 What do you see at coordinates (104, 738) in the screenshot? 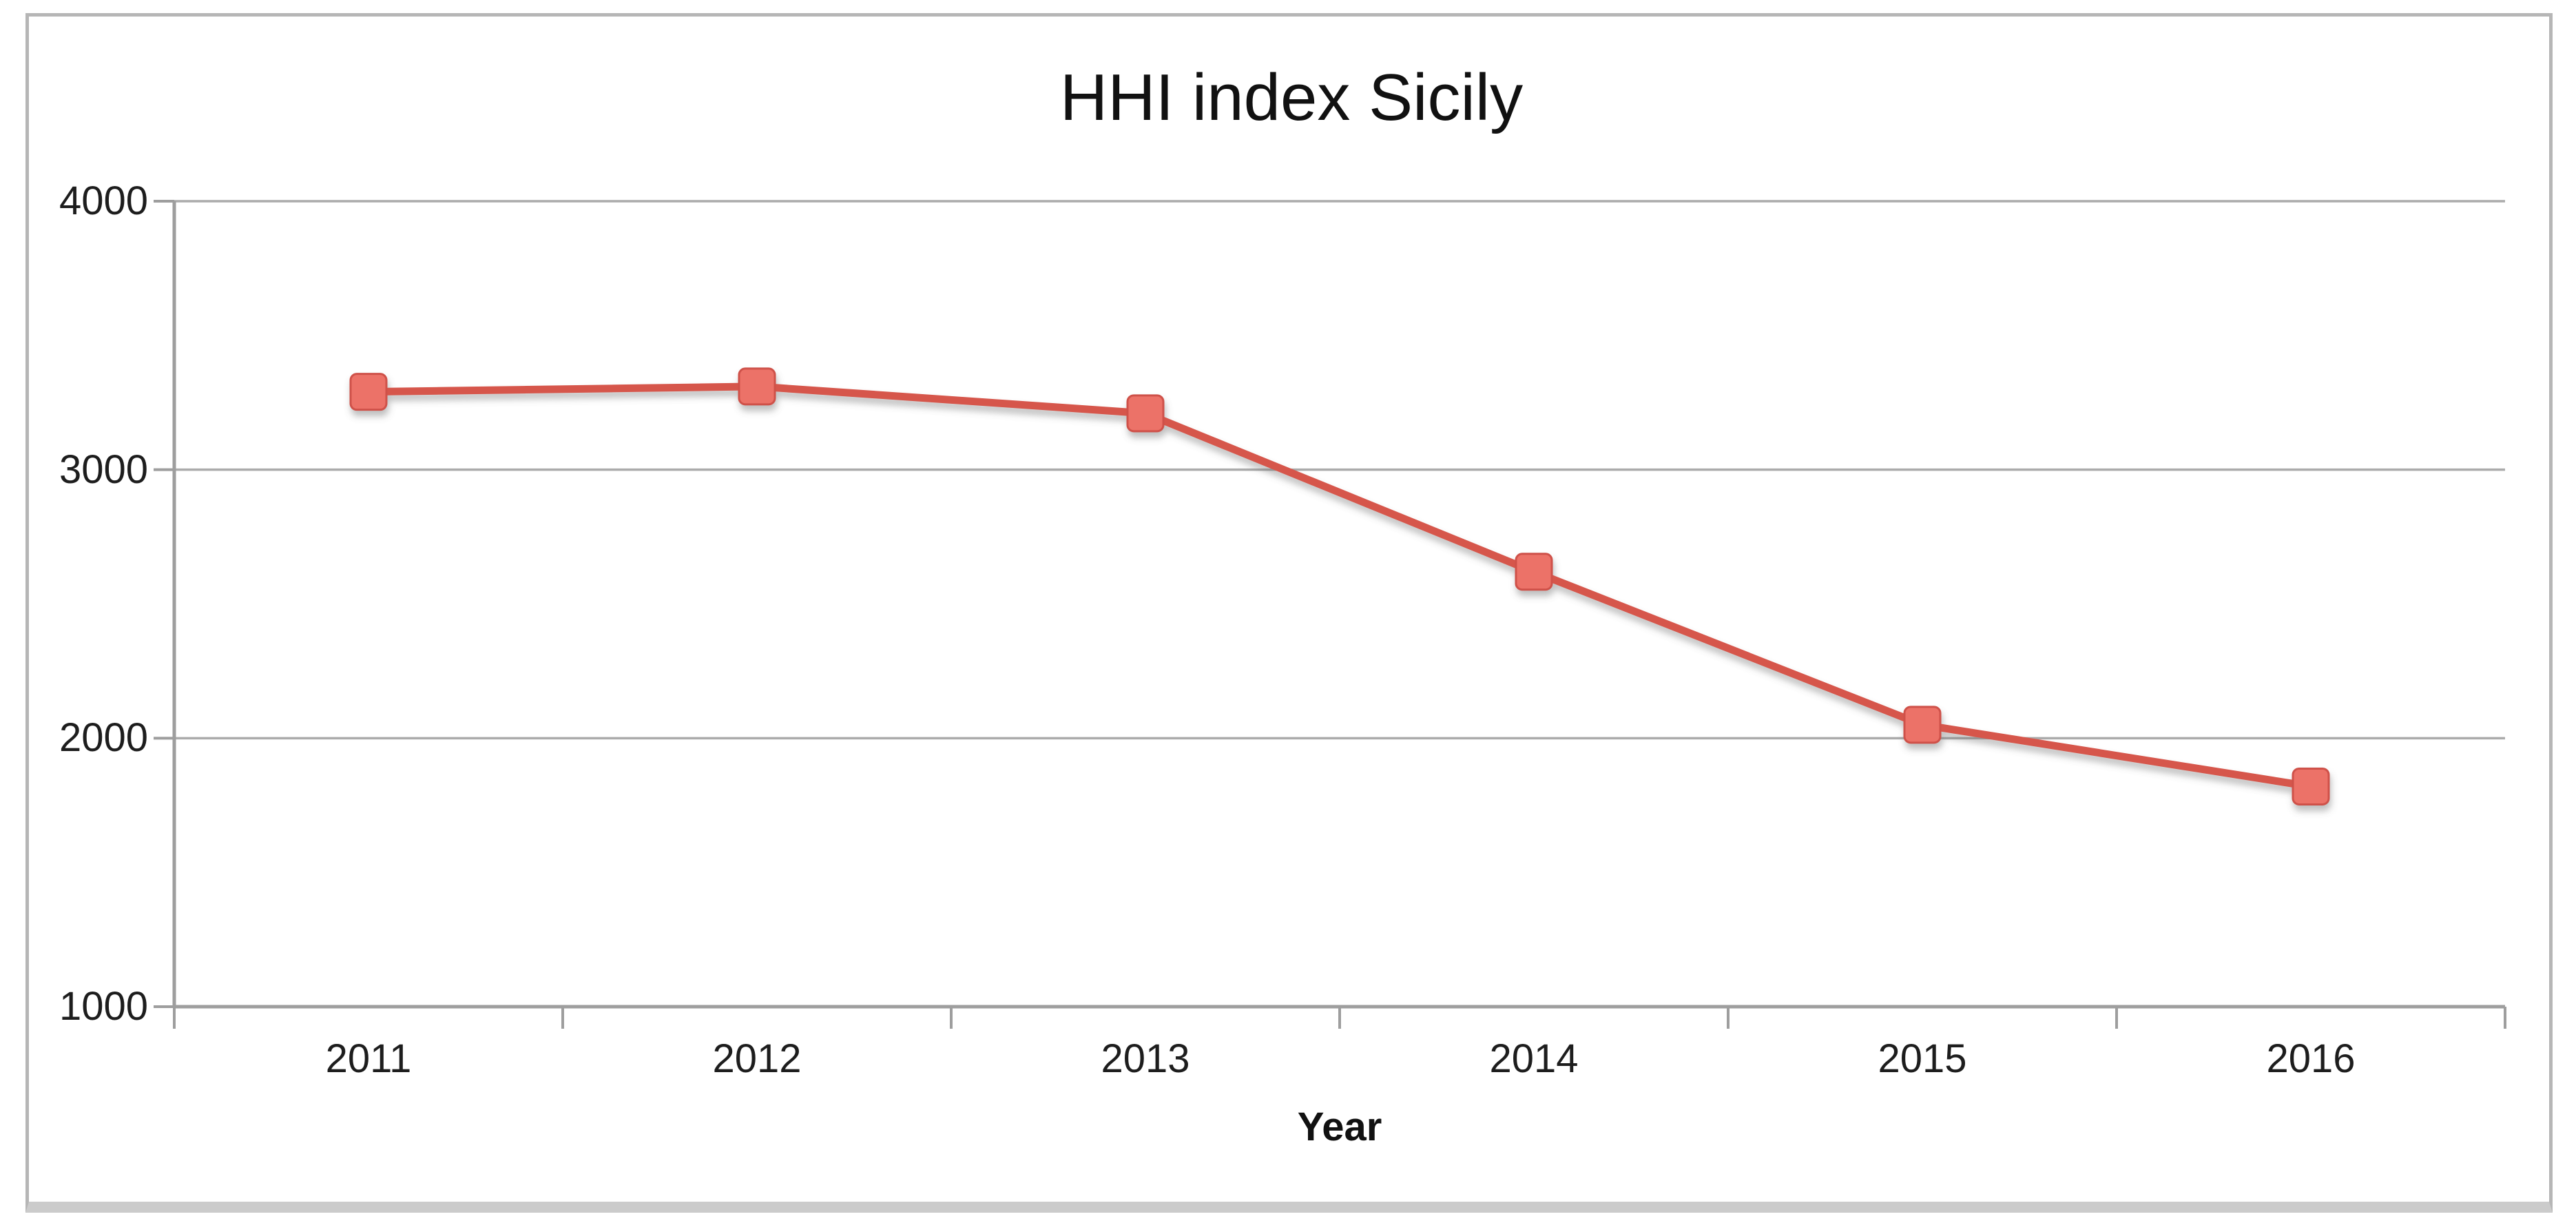
I see `y-tick-label-2000: 2000` at bounding box center [104, 738].